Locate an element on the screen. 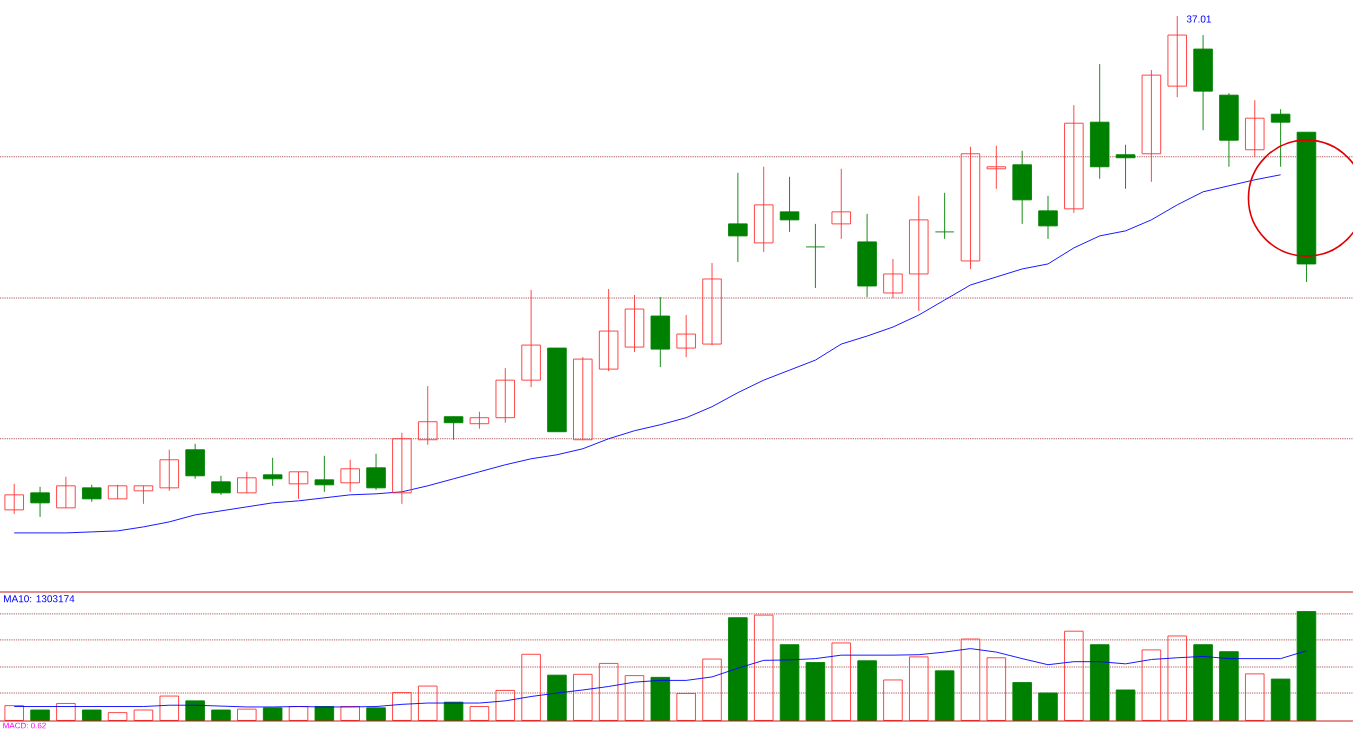 This screenshot has height=730, width=1353. text: MACD: 0.62 is located at coordinates (24, 725).